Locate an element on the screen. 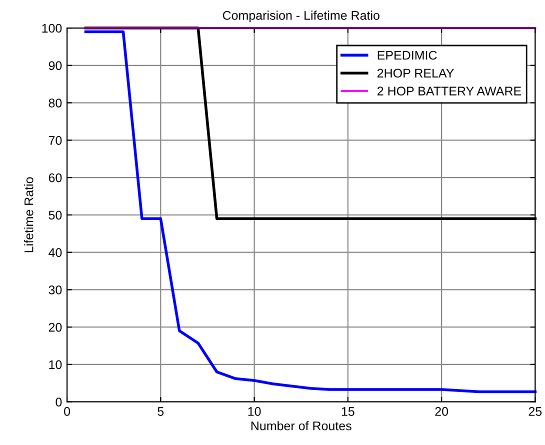 This screenshot has height=445, width=545. y-tick-label: 10 is located at coordinates (55, 365).